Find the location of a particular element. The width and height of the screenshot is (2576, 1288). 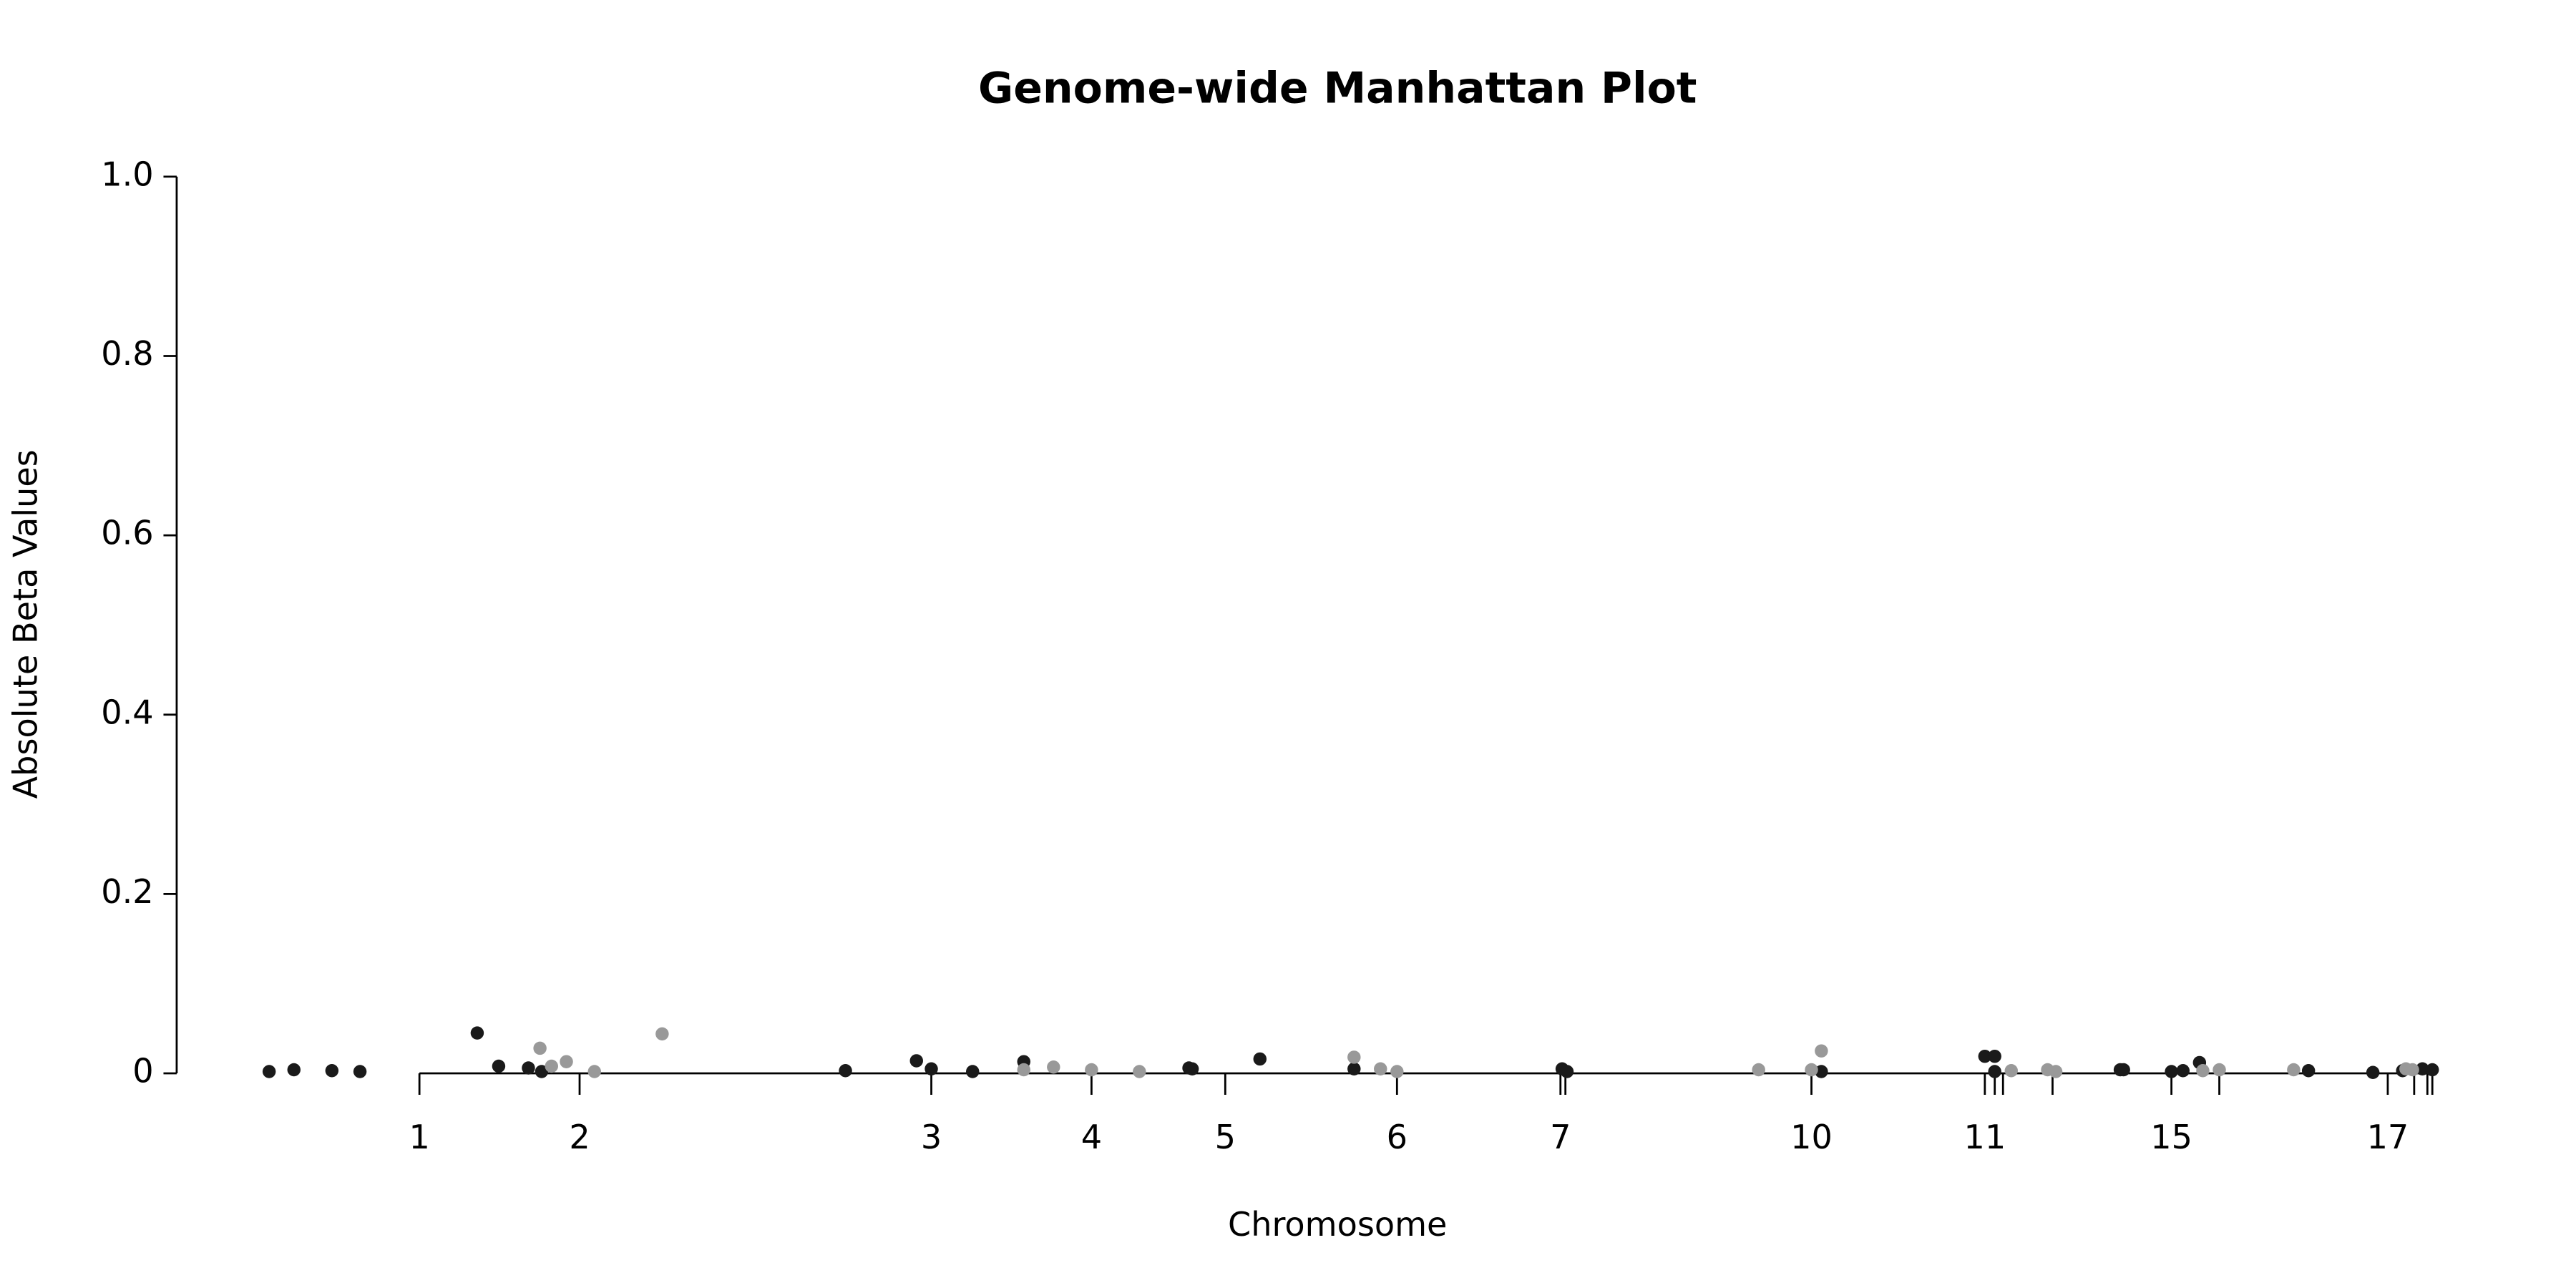

y-tick-label: 1.0 is located at coordinates (127, 174).